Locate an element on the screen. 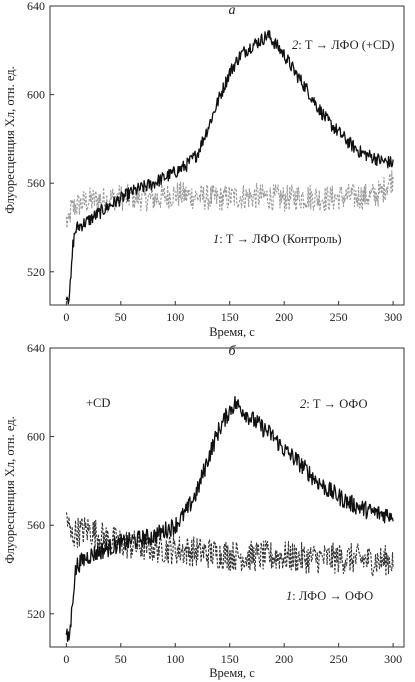  annotation-plus-cd: +CD is located at coordinates (98, 403).